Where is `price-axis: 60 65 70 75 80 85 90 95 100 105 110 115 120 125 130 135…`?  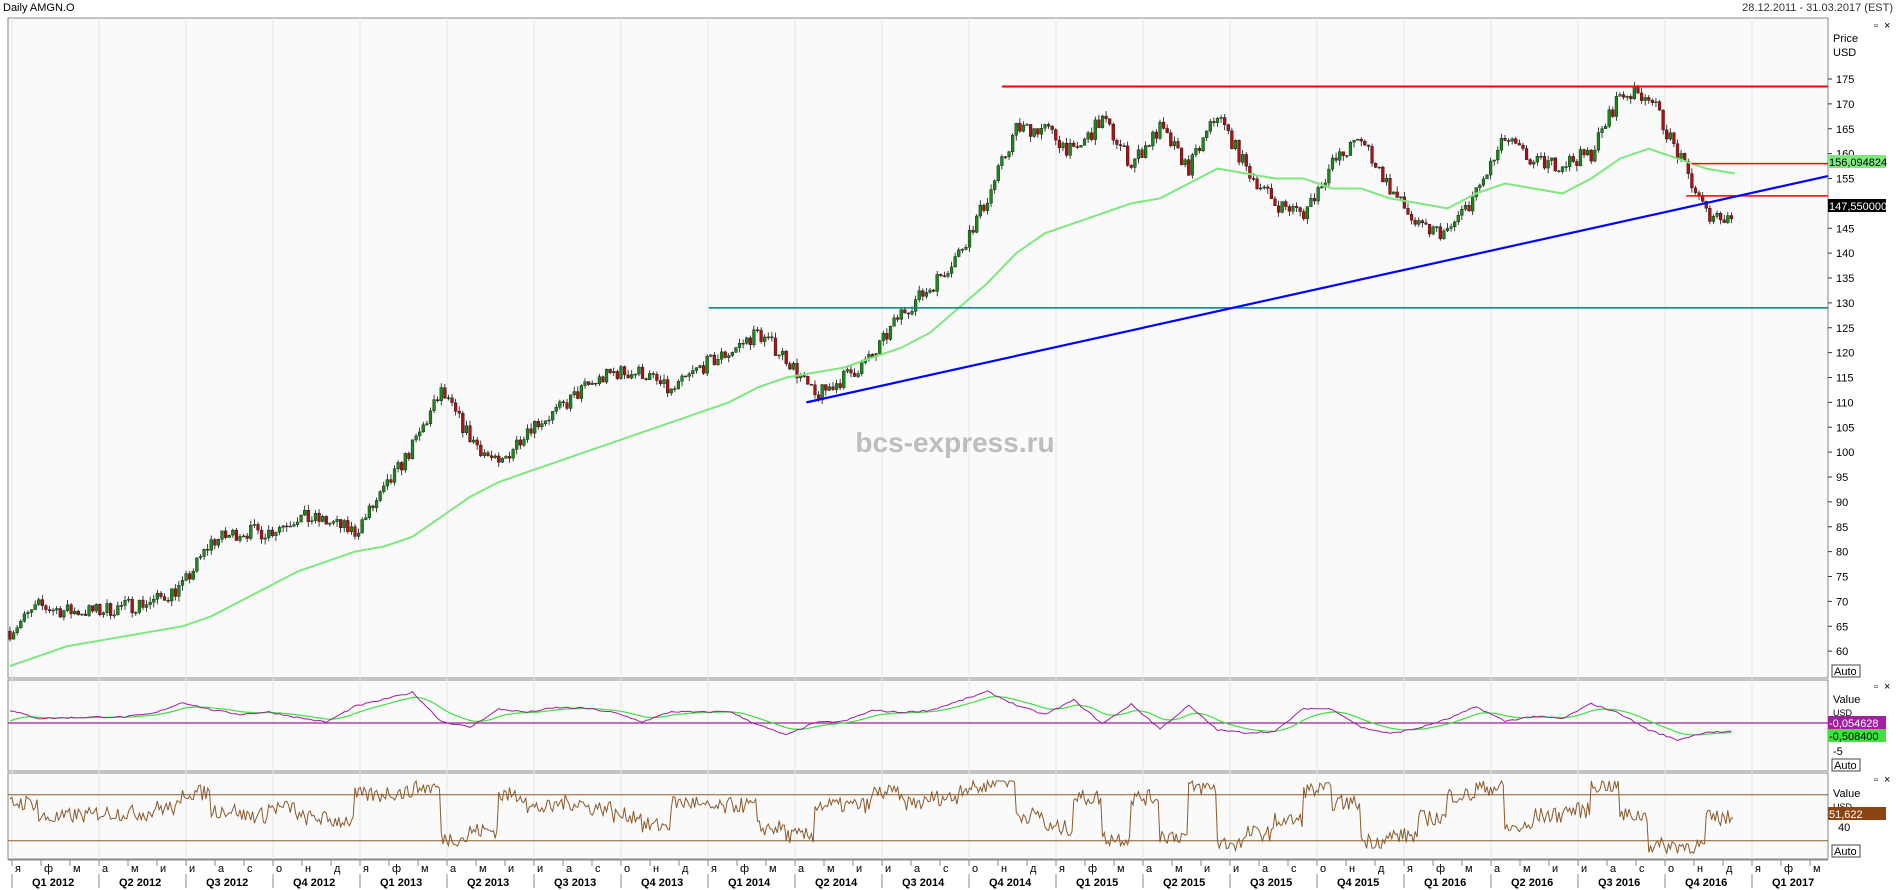
price-axis: 60 65 70 75 80 85 90 95 100 105 110 115 120 125 130 135… is located at coordinates (1841, 366).